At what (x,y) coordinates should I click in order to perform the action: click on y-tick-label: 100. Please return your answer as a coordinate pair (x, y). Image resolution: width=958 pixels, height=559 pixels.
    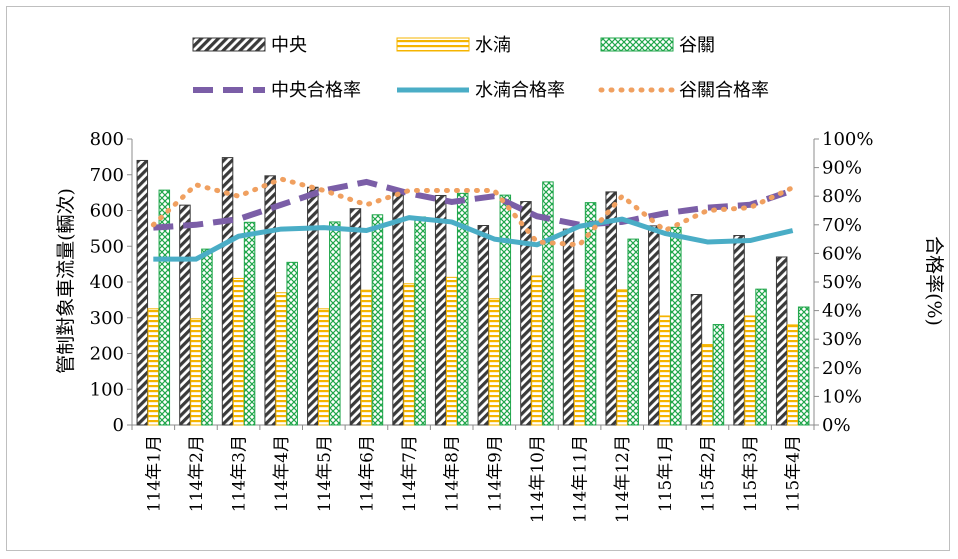
    Looking at the image, I should click on (107, 389).